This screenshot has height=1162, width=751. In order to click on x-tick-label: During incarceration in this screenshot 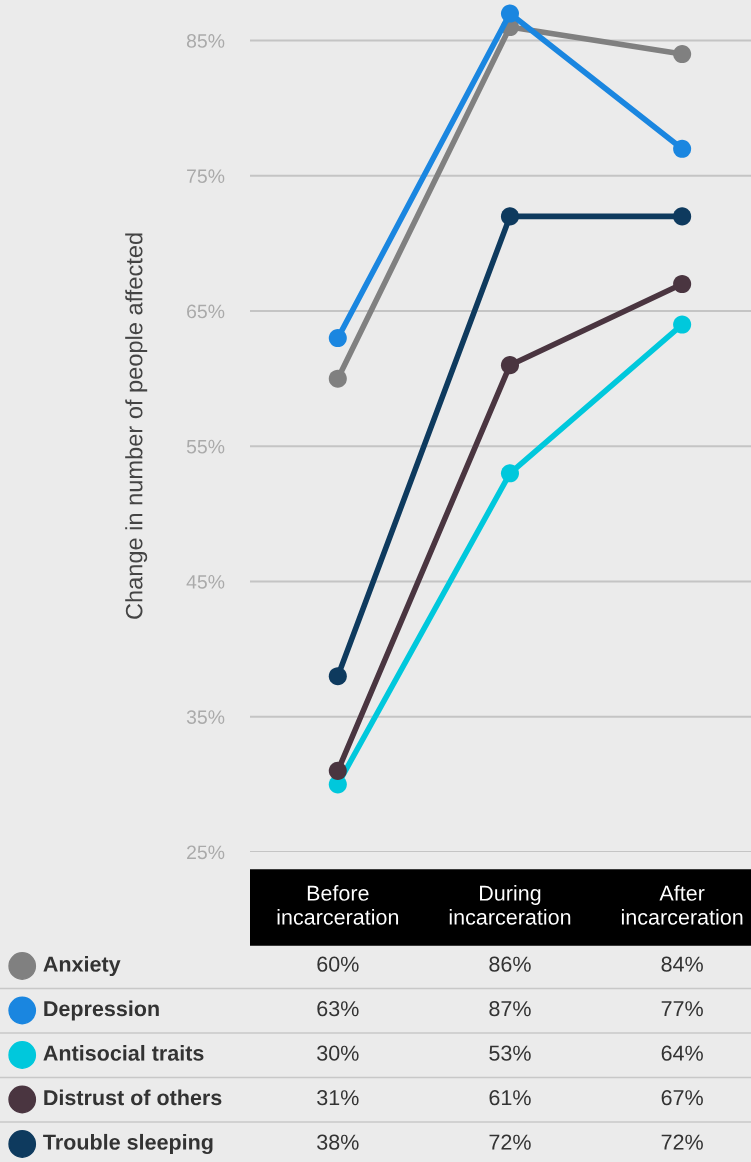, I will do `click(510, 904)`.